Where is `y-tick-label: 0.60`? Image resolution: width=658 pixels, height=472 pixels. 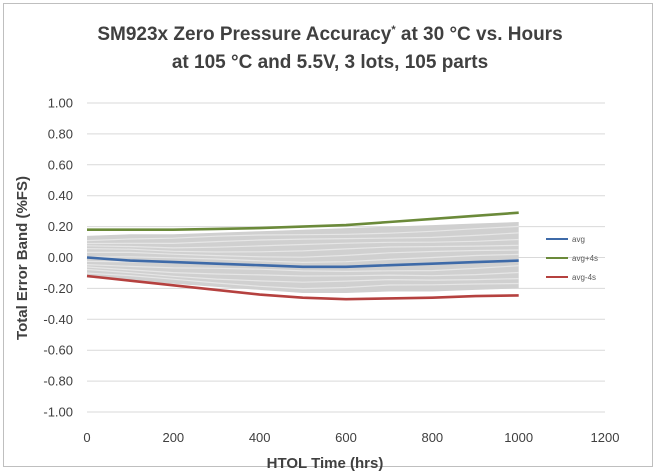 y-tick-label: 0.60 is located at coordinates (60, 164).